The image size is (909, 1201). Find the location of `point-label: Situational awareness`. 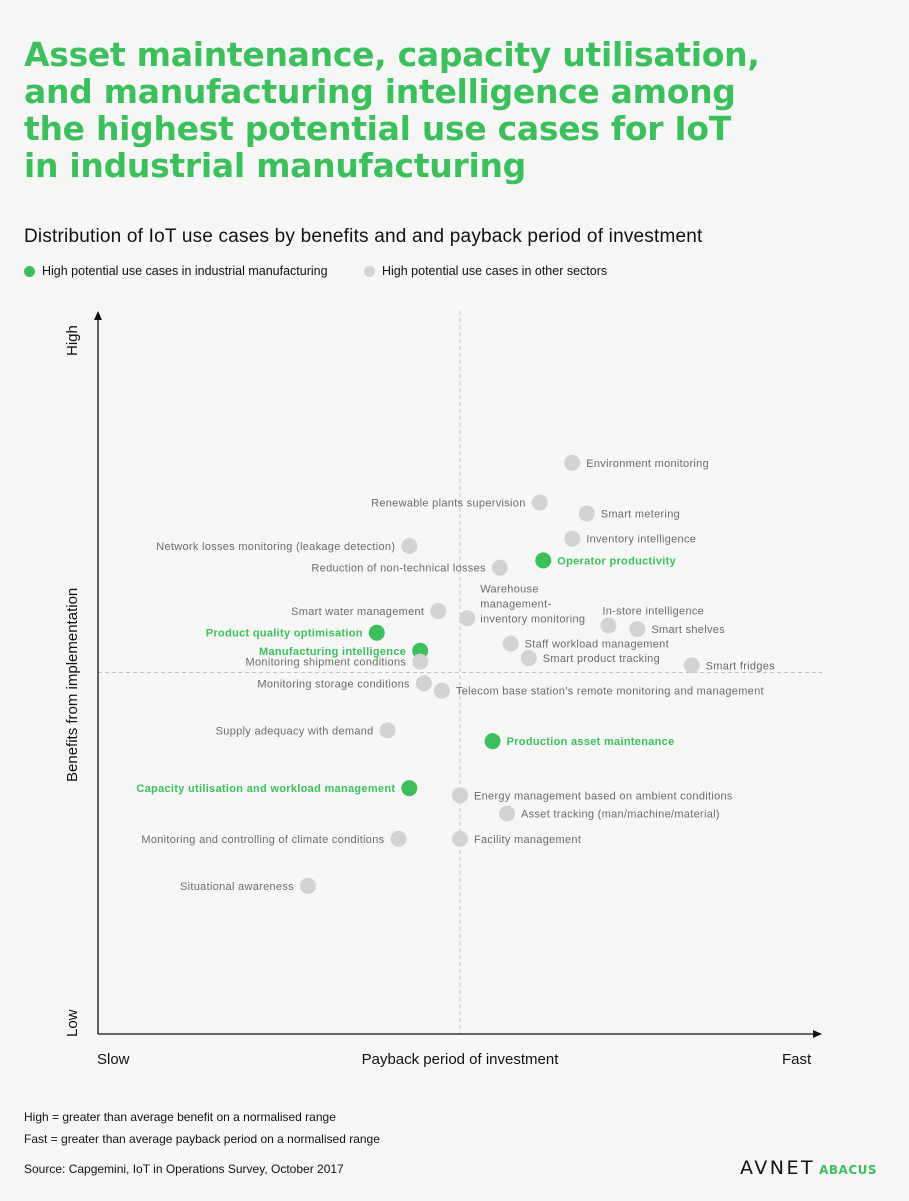

point-label: Situational awareness is located at coordinates (237, 887).